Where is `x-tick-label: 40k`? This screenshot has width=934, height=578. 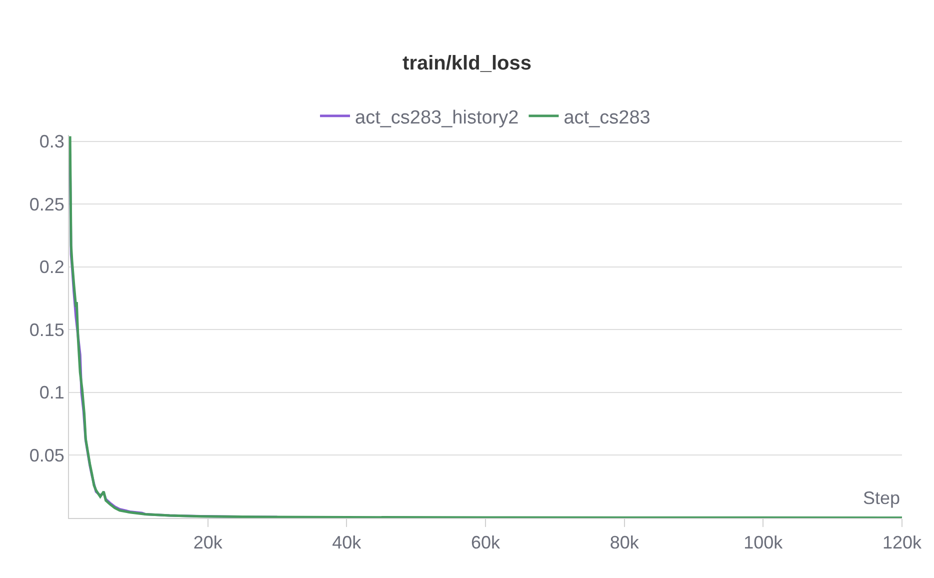 x-tick-label: 40k is located at coordinates (347, 542).